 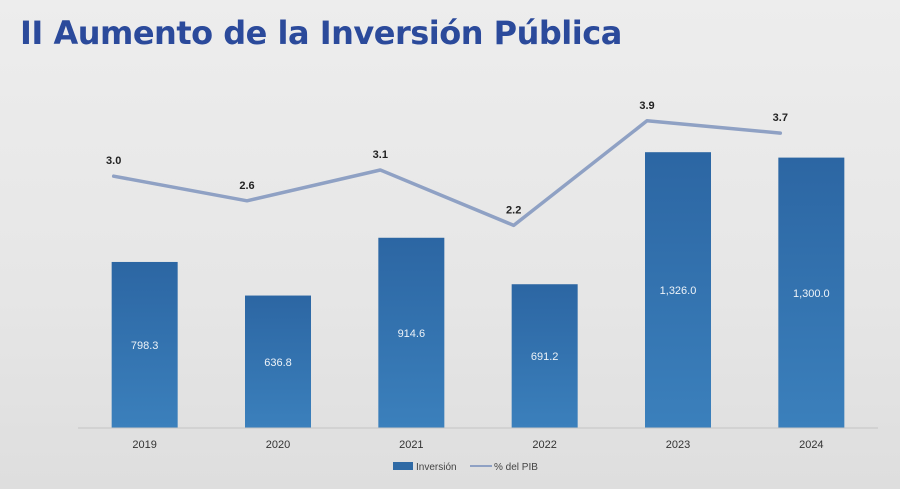 I want to click on bar-value-label-2021: 914.6, so click(x=412, y=334).